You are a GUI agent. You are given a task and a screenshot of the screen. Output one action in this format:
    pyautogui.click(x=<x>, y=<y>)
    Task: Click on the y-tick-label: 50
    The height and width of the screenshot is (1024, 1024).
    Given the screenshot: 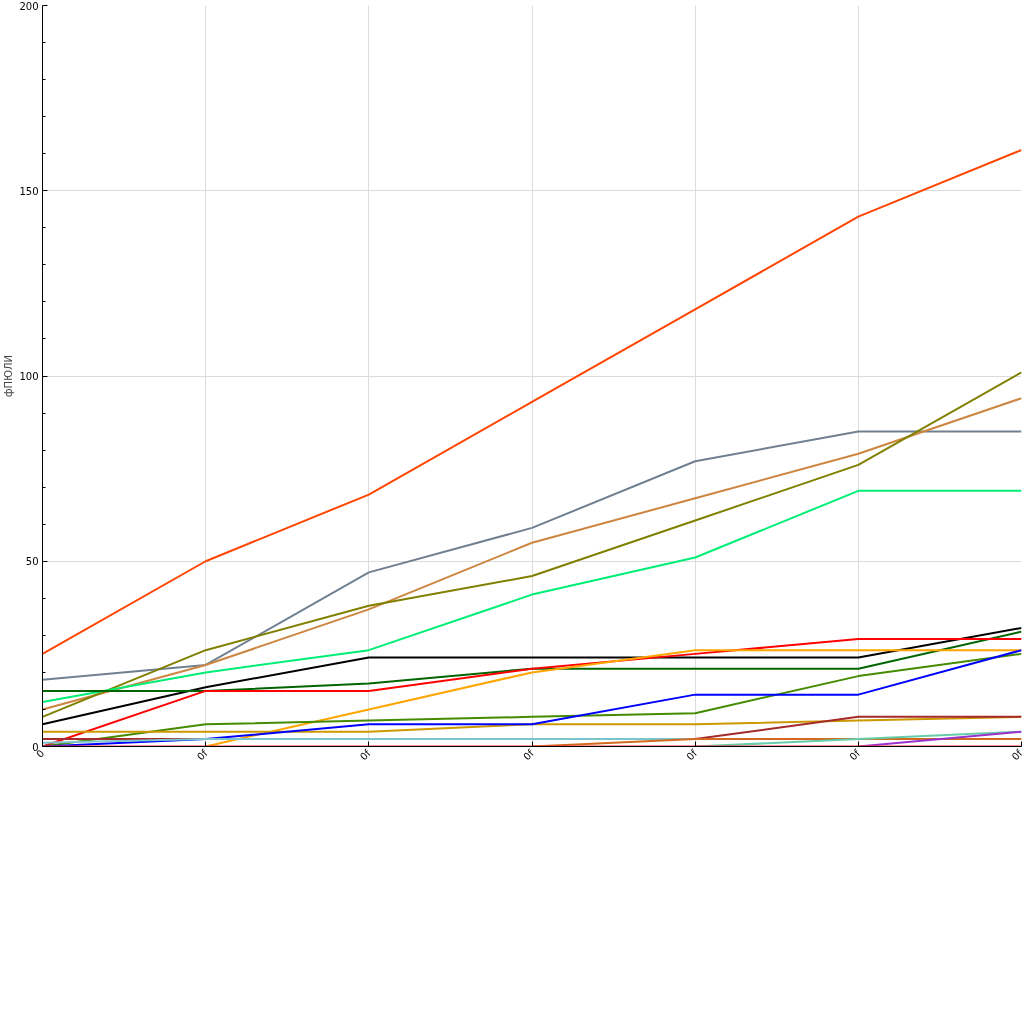 What is the action you would take?
    pyautogui.click(x=32, y=562)
    